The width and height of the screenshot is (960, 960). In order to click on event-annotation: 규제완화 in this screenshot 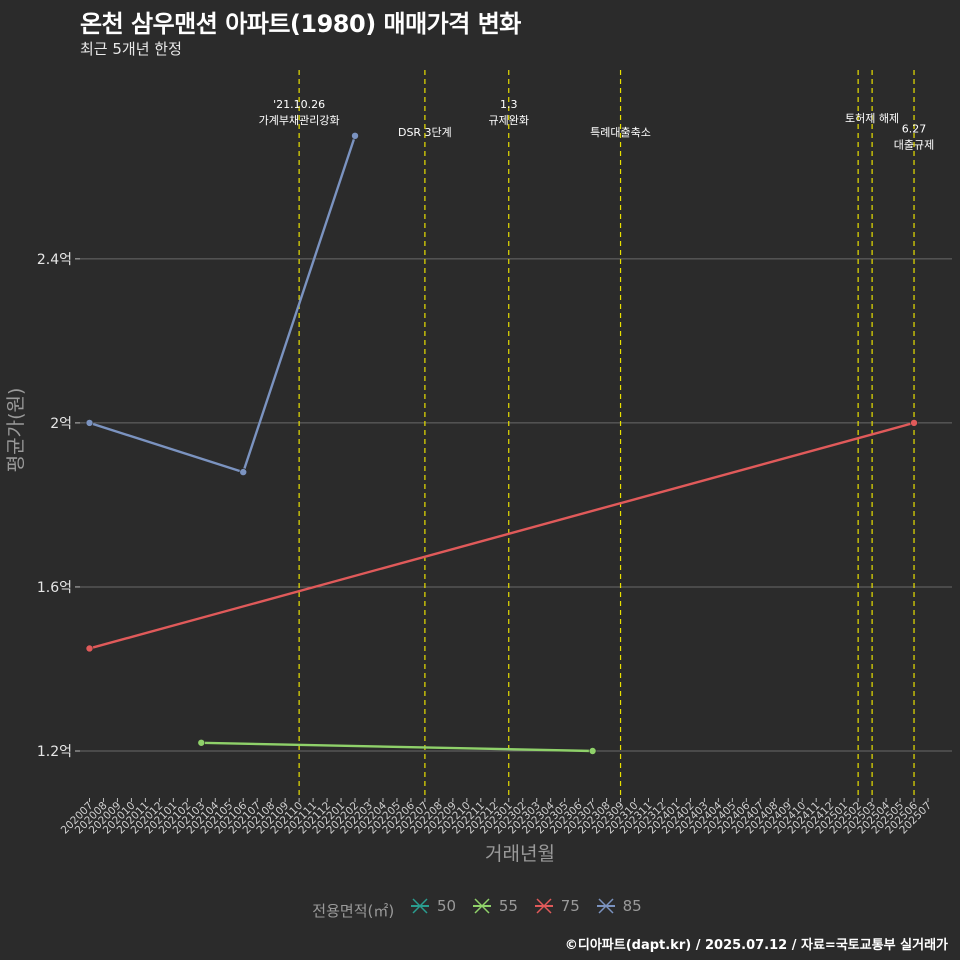, I will do `click(509, 120)`.